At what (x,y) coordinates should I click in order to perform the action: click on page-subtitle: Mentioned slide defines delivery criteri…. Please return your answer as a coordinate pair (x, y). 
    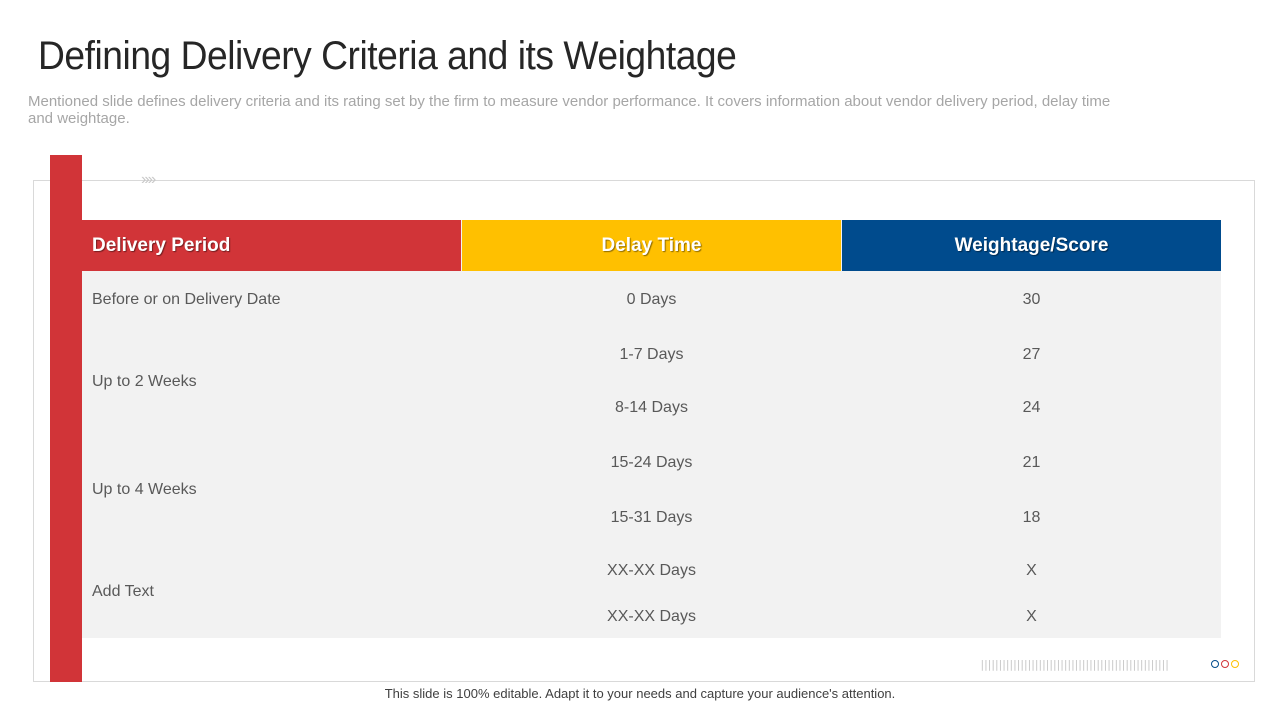
    Looking at the image, I should click on (569, 110).